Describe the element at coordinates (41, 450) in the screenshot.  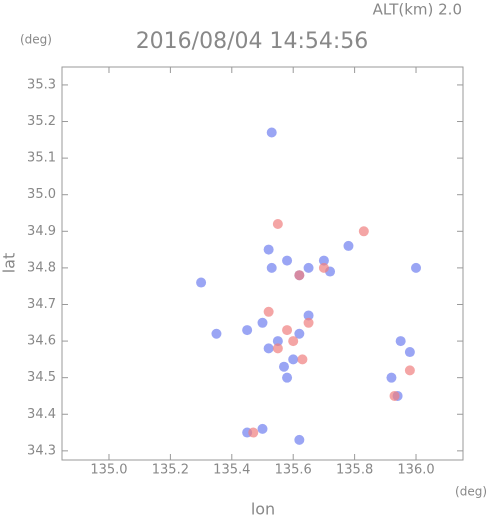
I see `y-tick-label: 34.3` at that location.